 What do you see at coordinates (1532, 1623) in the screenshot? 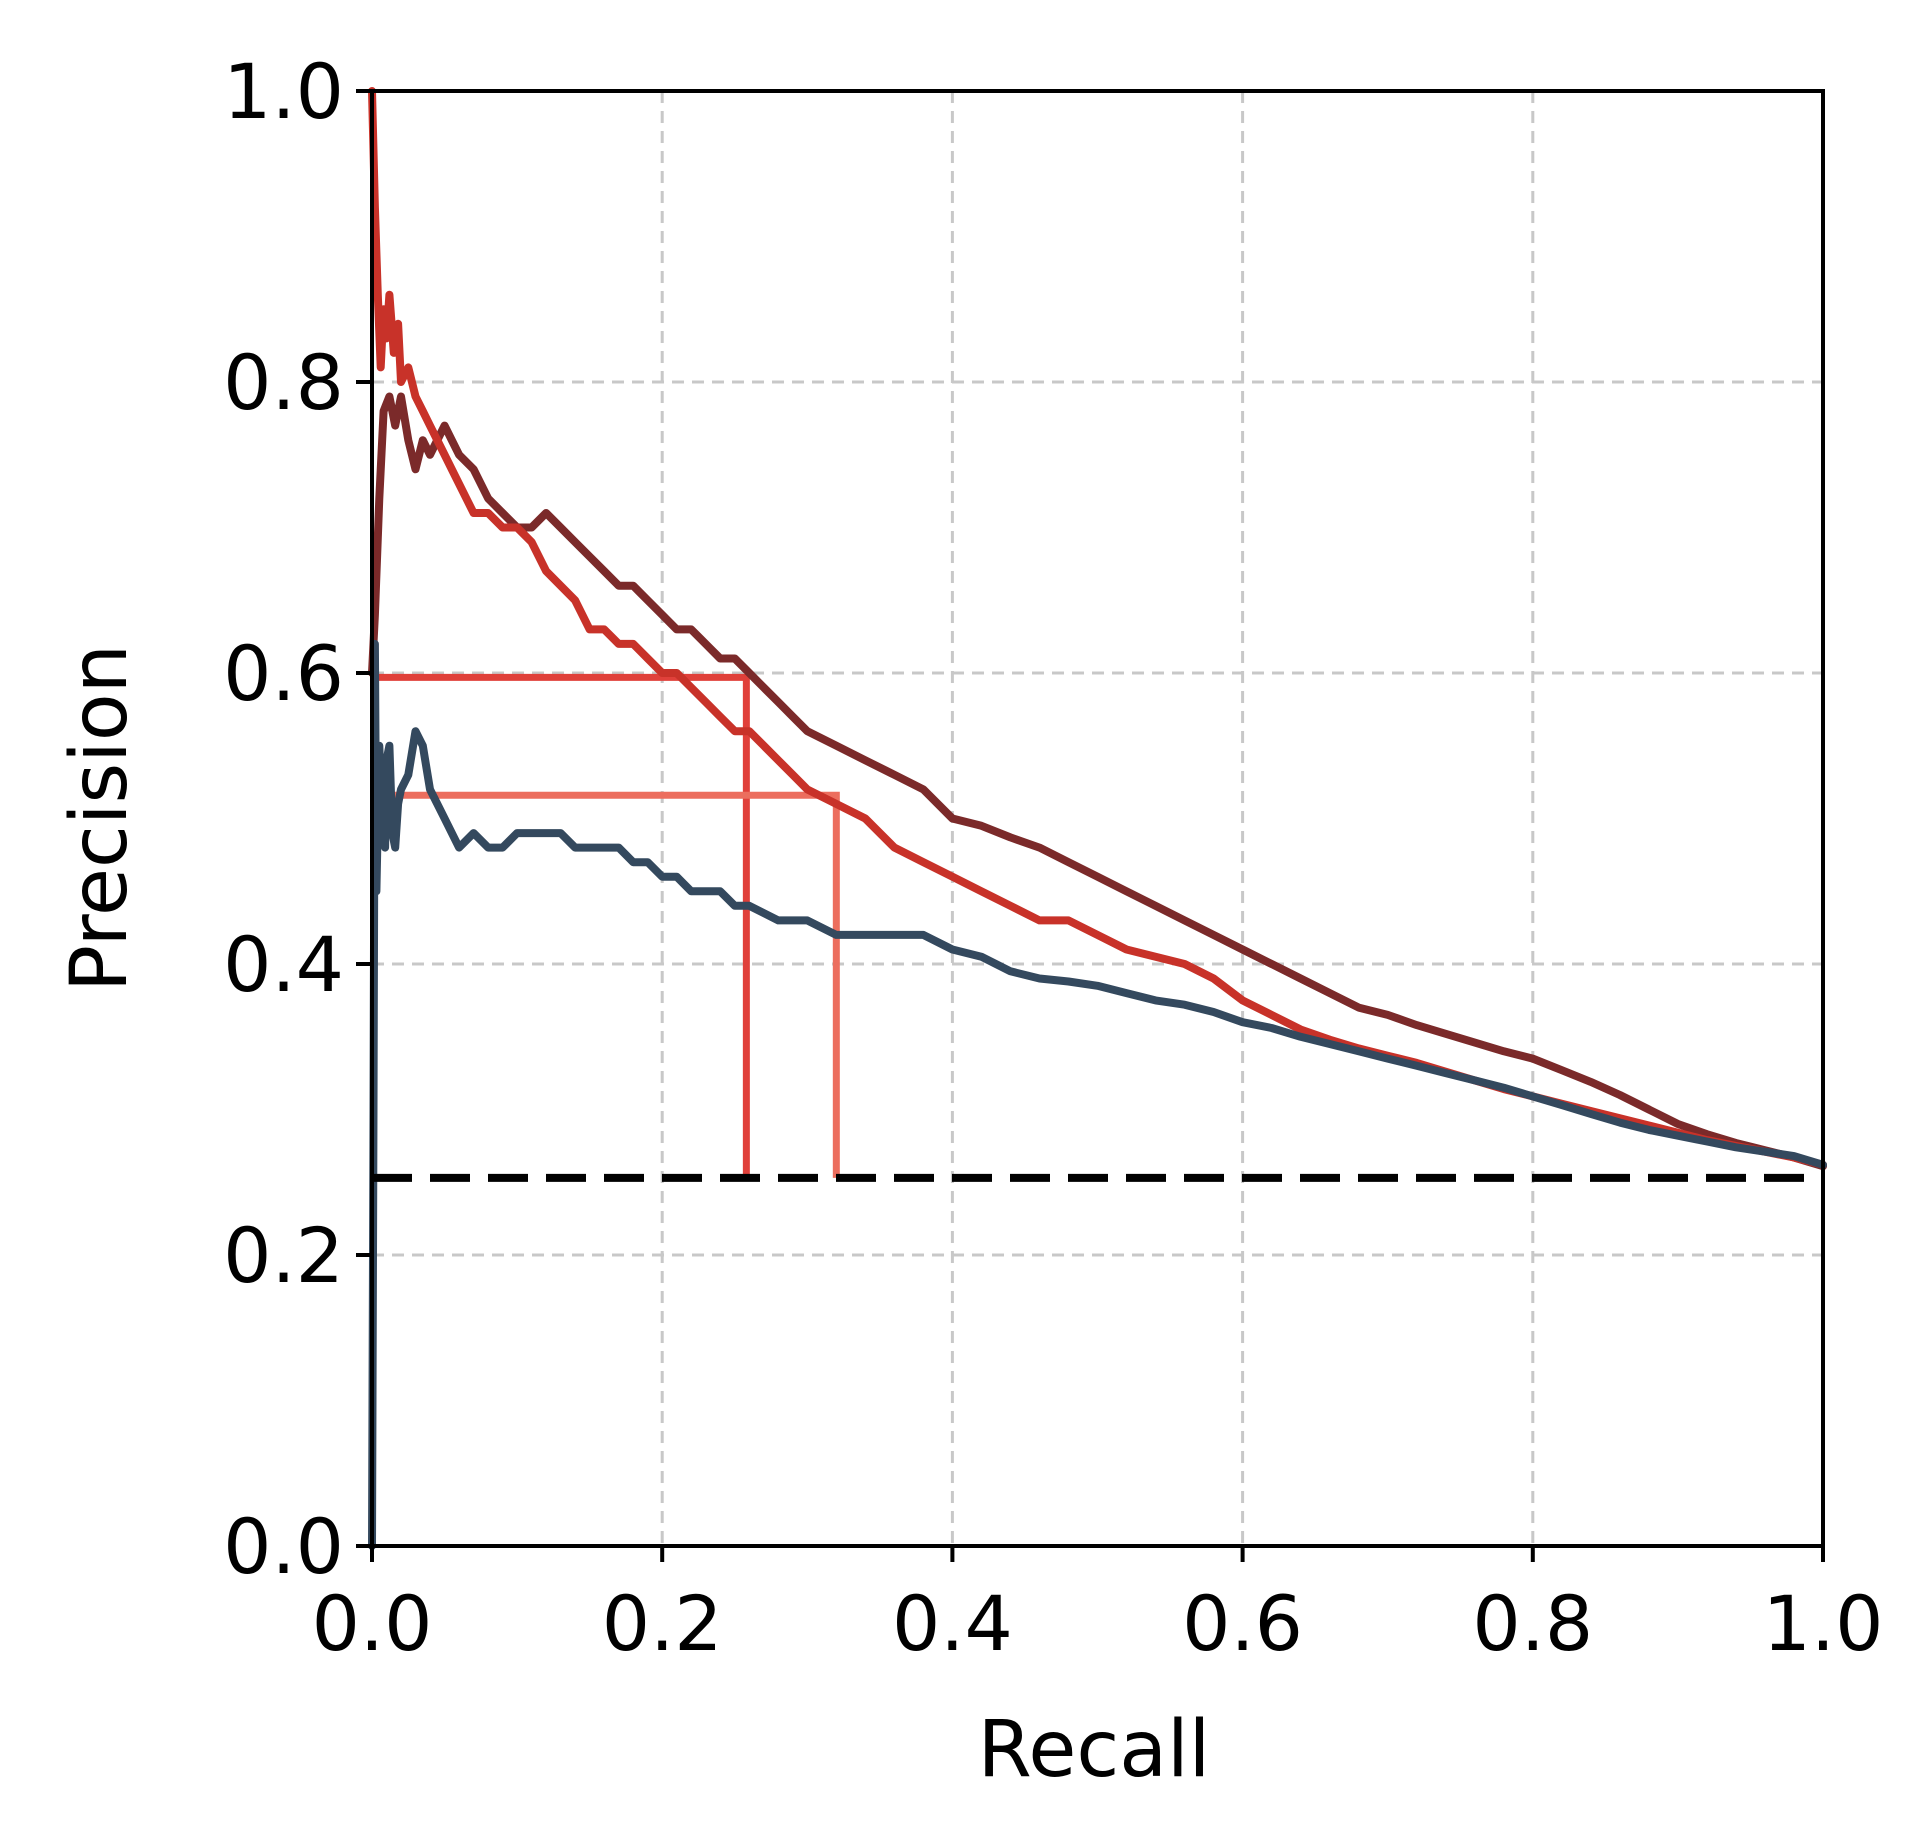
I see `x-tick-label: 0.8` at bounding box center [1532, 1623].